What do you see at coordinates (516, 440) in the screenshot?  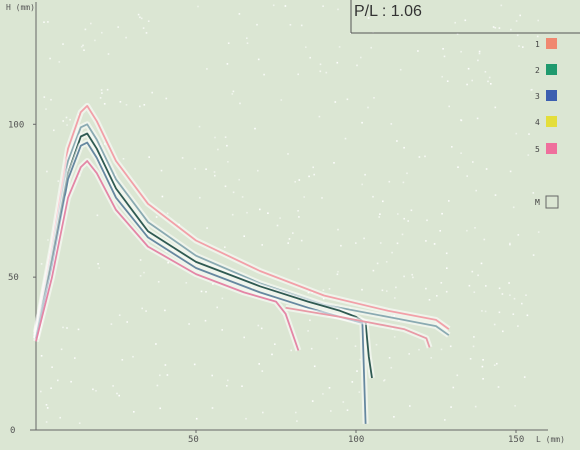 I see `x-tick-label: 150` at bounding box center [516, 440].